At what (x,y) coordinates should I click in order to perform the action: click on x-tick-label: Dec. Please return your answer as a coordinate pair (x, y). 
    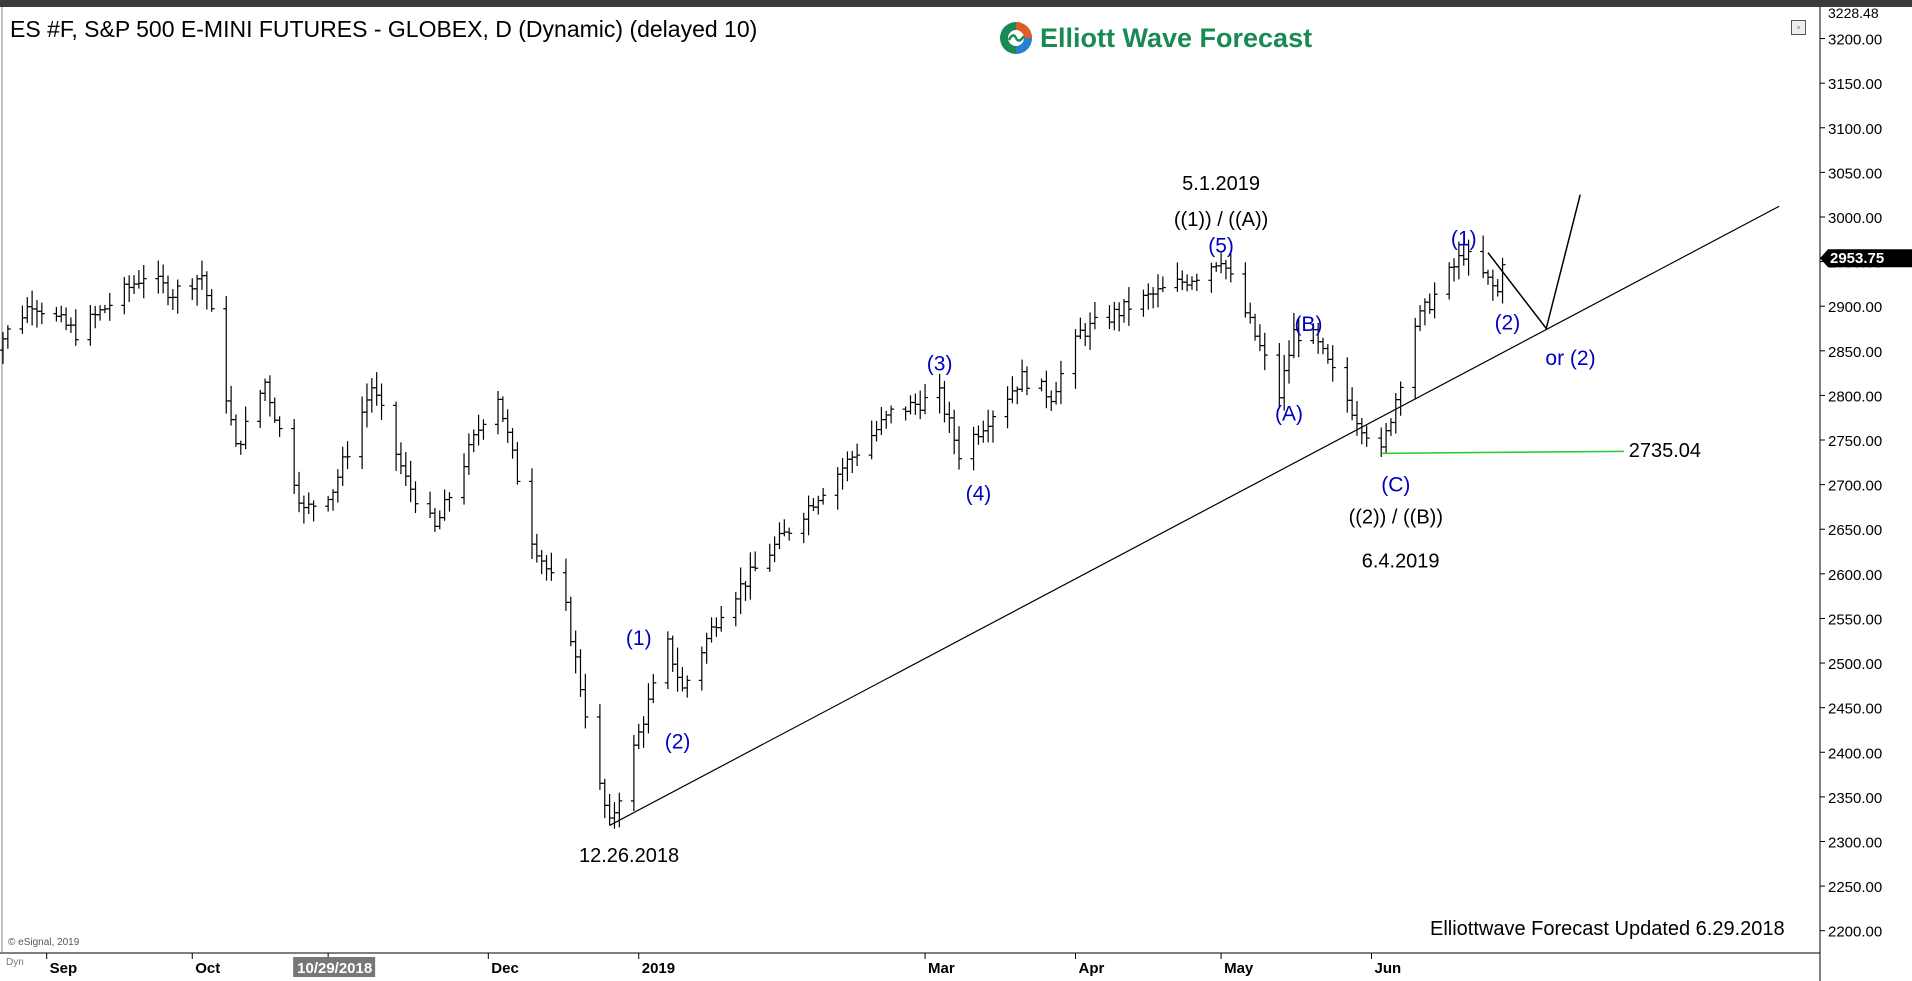
    Looking at the image, I should click on (505, 968).